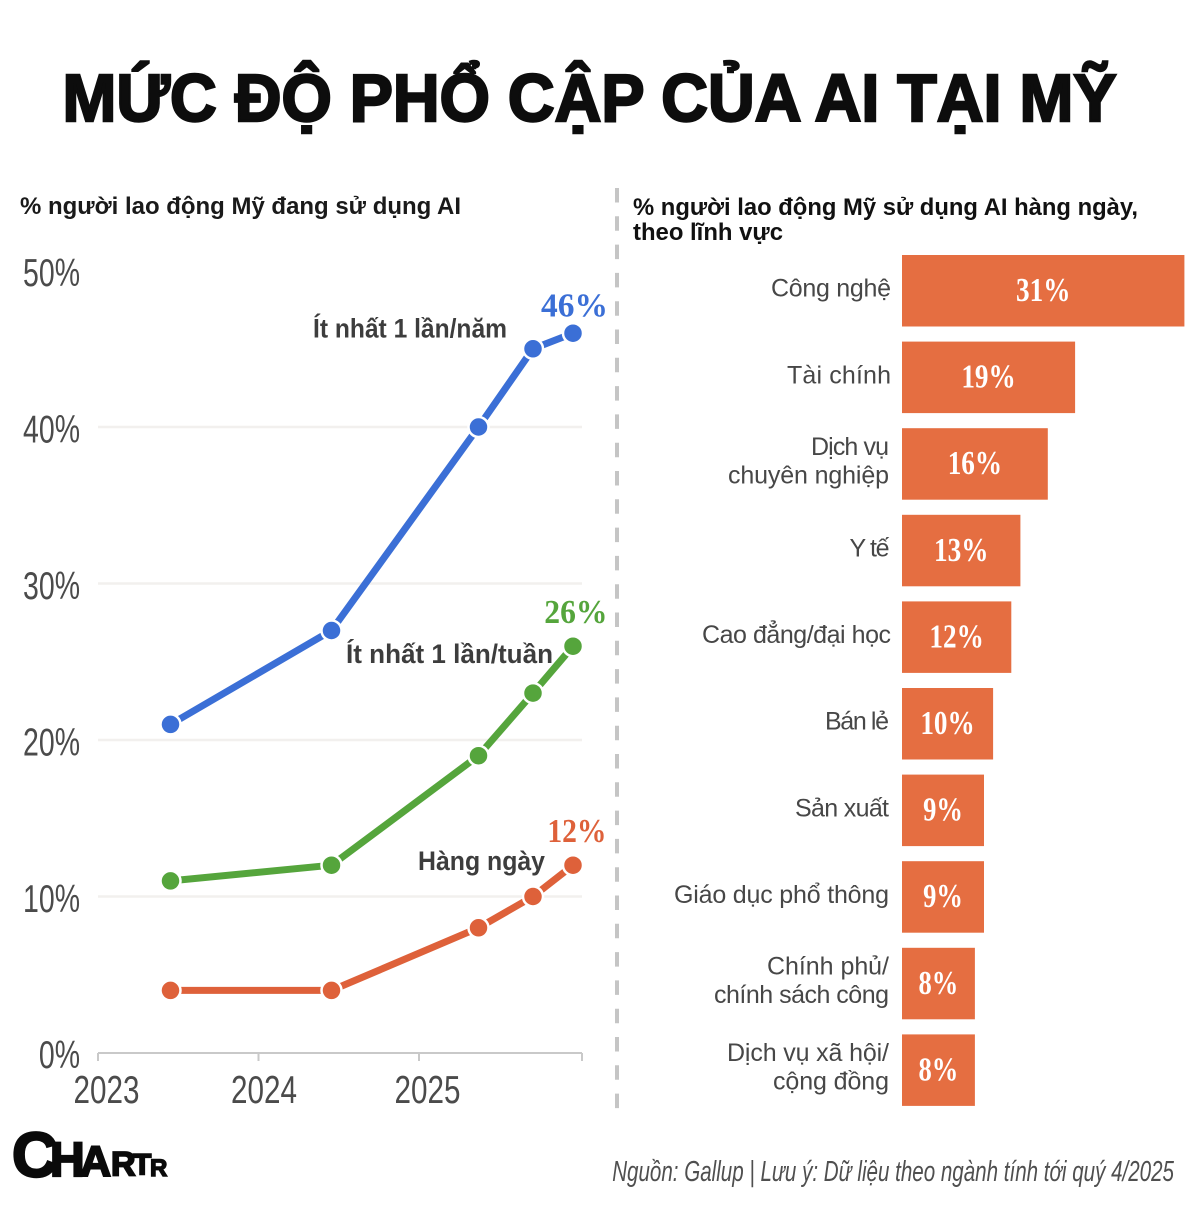 The width and height of the screenshot is (1200, 1205). What do you see at coordinates (575, 612) in the screenshot?
I see `svg-text: 26%` at bounding box center [575, 612].